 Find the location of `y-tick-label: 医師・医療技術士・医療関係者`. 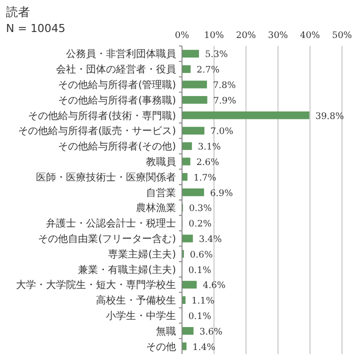

y-tick-label: 医師・医療技術士・医療関係者 is located at coordinates (106, 177).